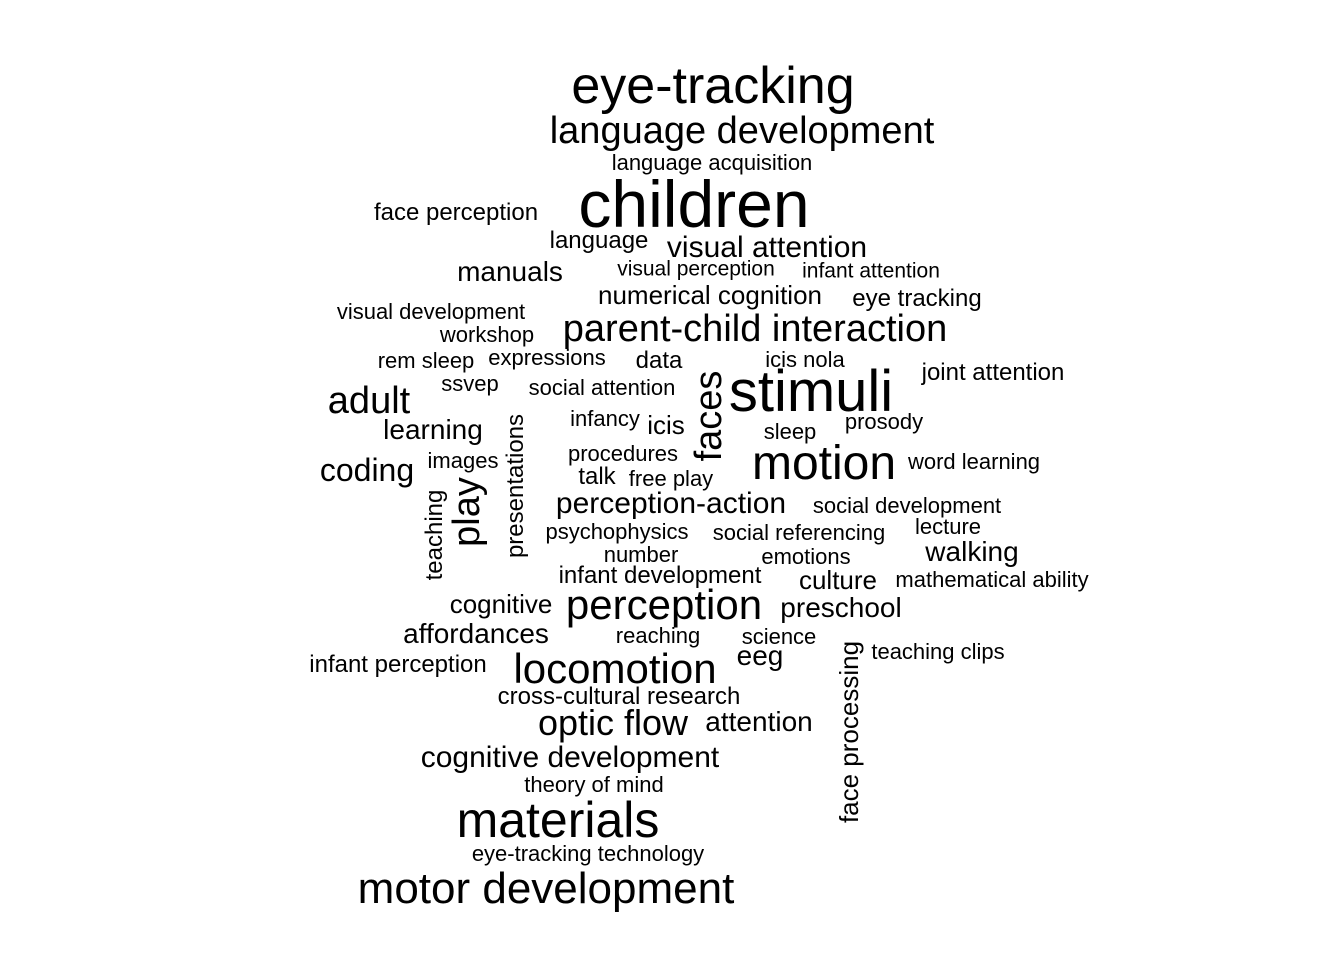 The image size is (1344, 960). What do you see at coordinates (811, 391) in the screenshot?
I see `word-stimuli: stimuli` at bounding box center [811, 391].